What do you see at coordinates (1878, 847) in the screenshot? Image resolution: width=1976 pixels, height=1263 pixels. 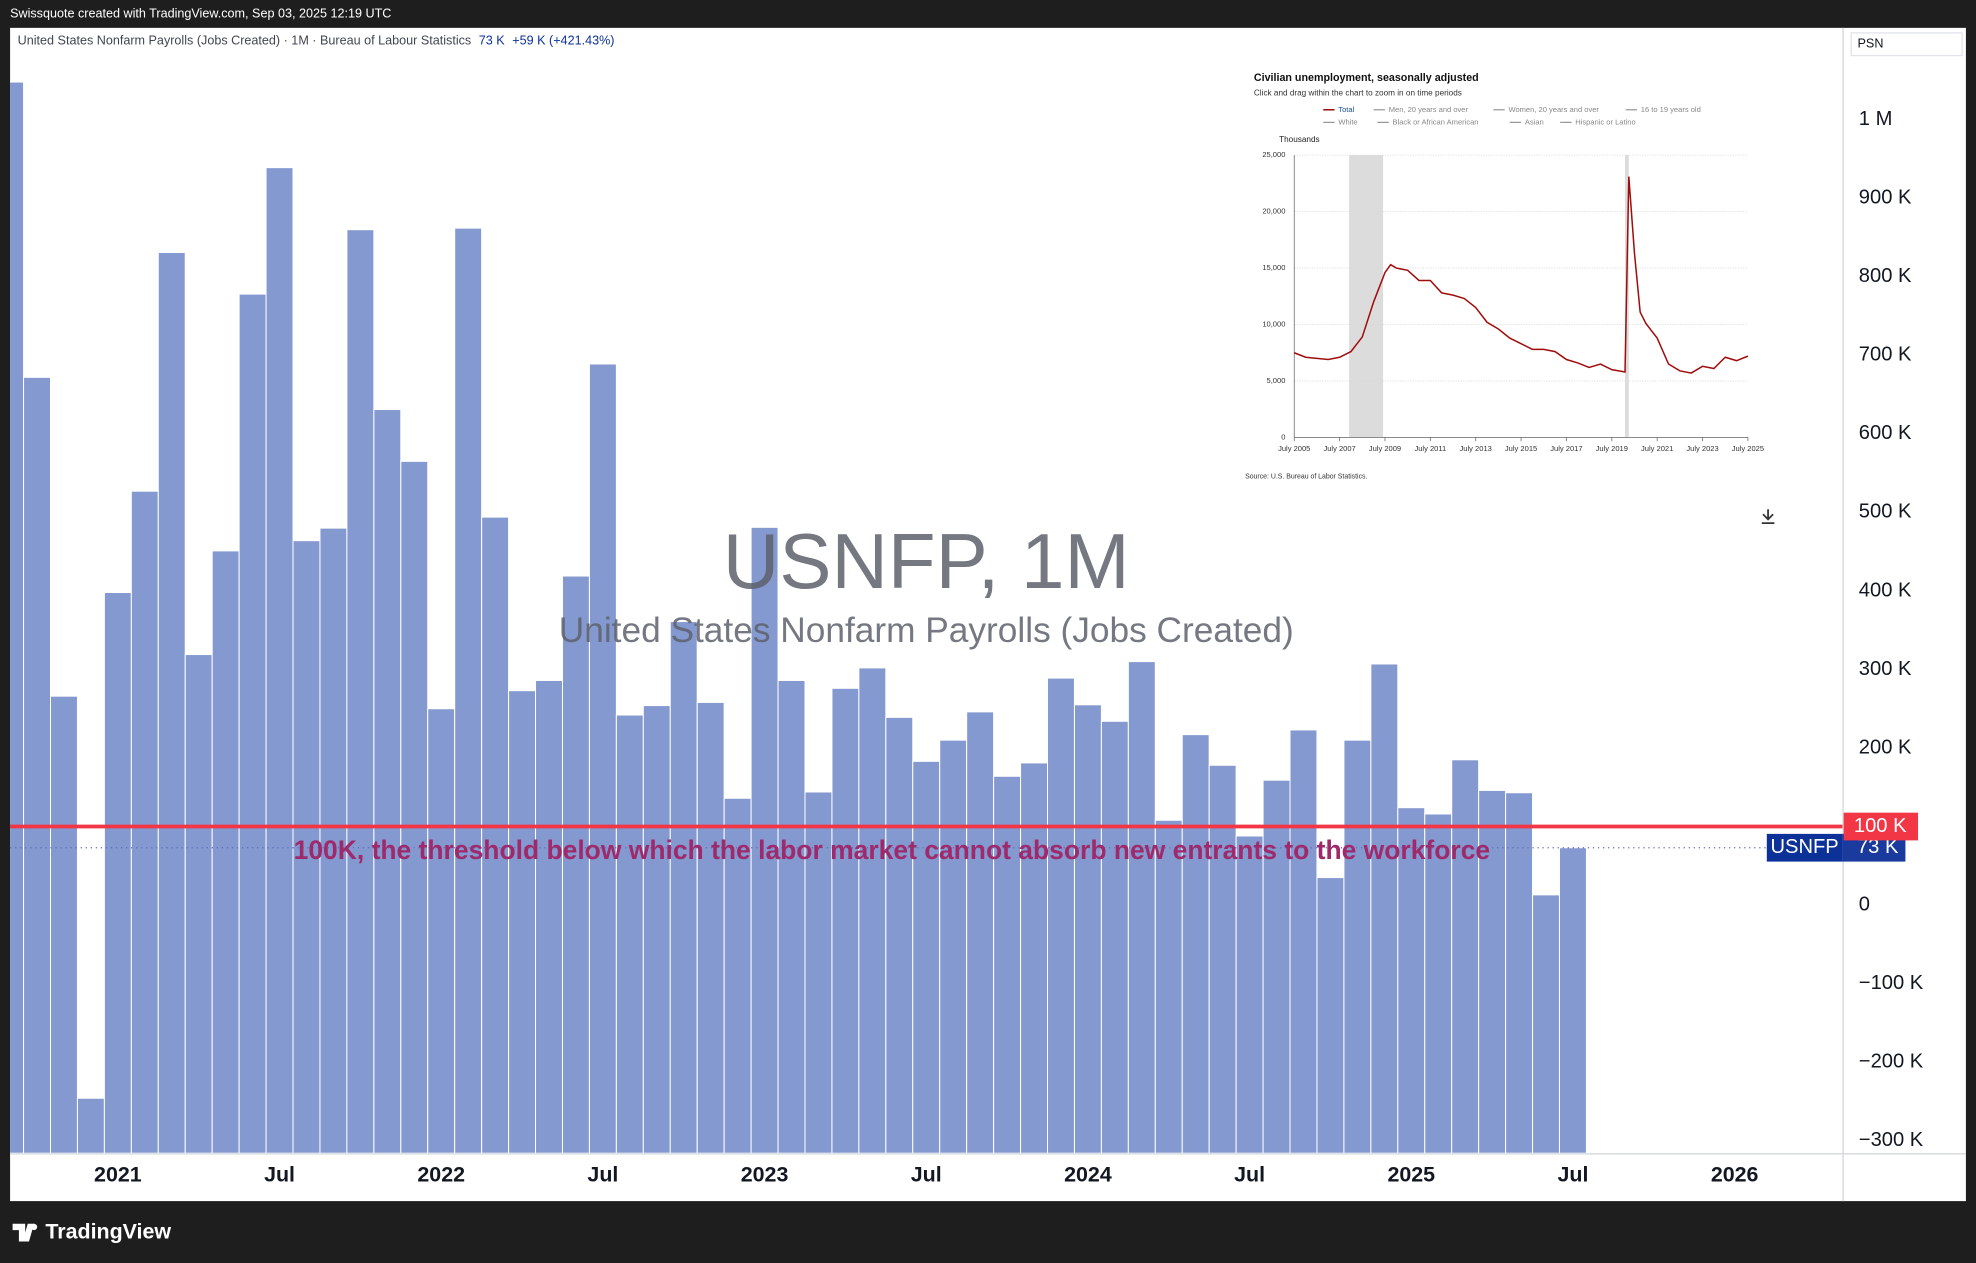 I see `last-value-badge-text: 73 K` at bounding box center [1878, 847].